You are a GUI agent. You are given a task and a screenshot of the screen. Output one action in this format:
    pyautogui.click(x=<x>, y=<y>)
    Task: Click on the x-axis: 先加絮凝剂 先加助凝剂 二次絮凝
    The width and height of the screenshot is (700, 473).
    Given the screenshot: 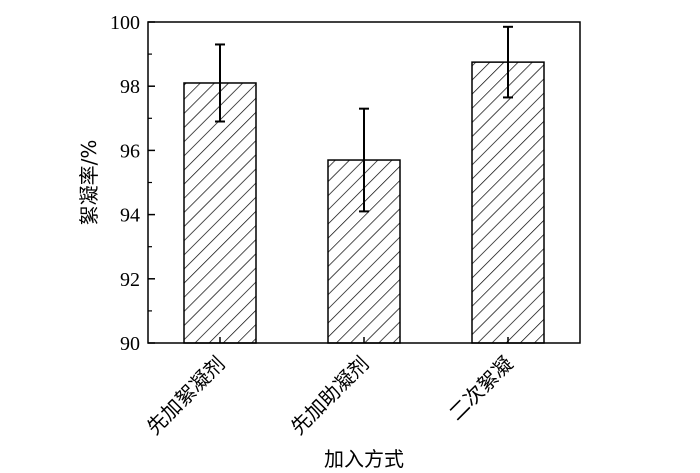 What is the action you would take?
    pyautogui.click(x=330, y=388)
    